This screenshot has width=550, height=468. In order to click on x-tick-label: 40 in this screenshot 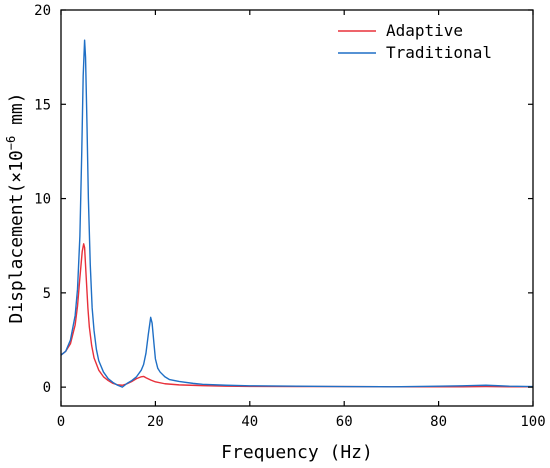, I will do `click(249, 422)`.